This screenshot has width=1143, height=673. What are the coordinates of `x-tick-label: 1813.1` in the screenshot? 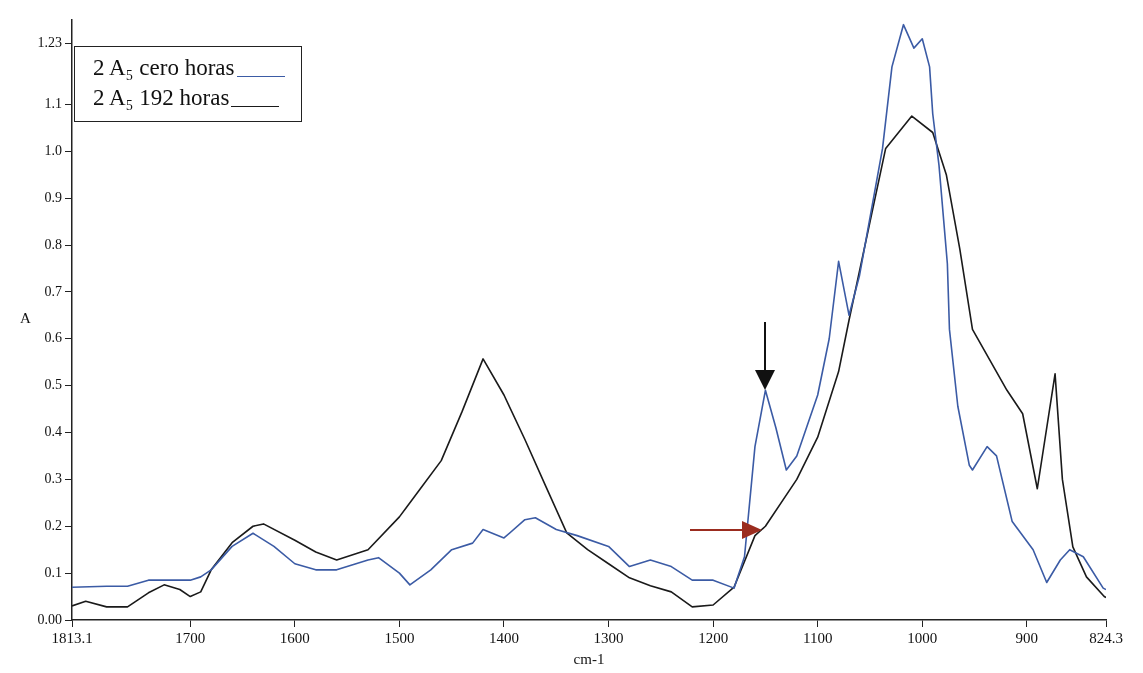 It's located at (72, 637).